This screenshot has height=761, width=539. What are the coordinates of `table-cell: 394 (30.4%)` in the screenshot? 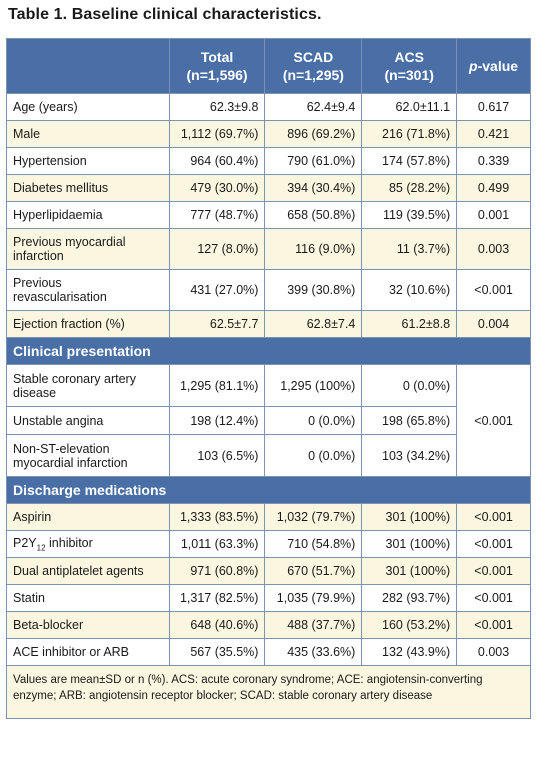 It's located at (313, 188).